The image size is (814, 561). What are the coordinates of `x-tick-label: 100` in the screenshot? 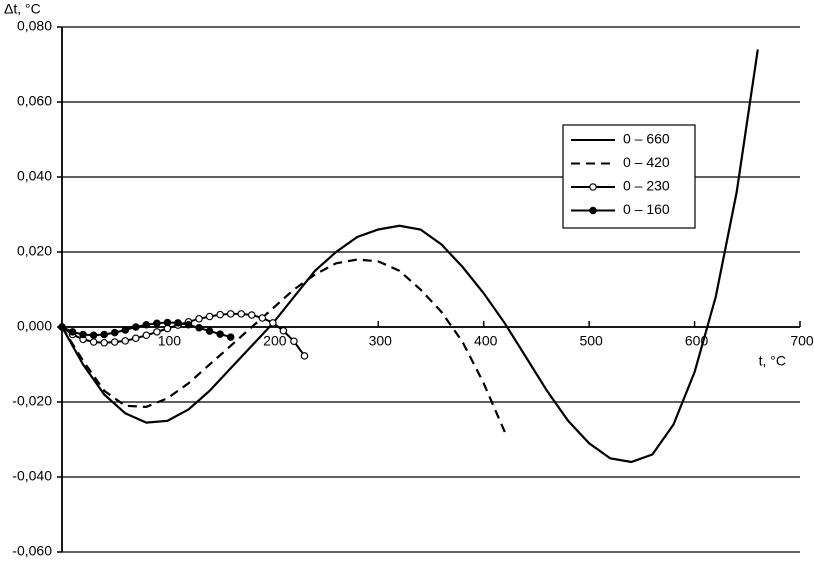 It's located at (170, 341).